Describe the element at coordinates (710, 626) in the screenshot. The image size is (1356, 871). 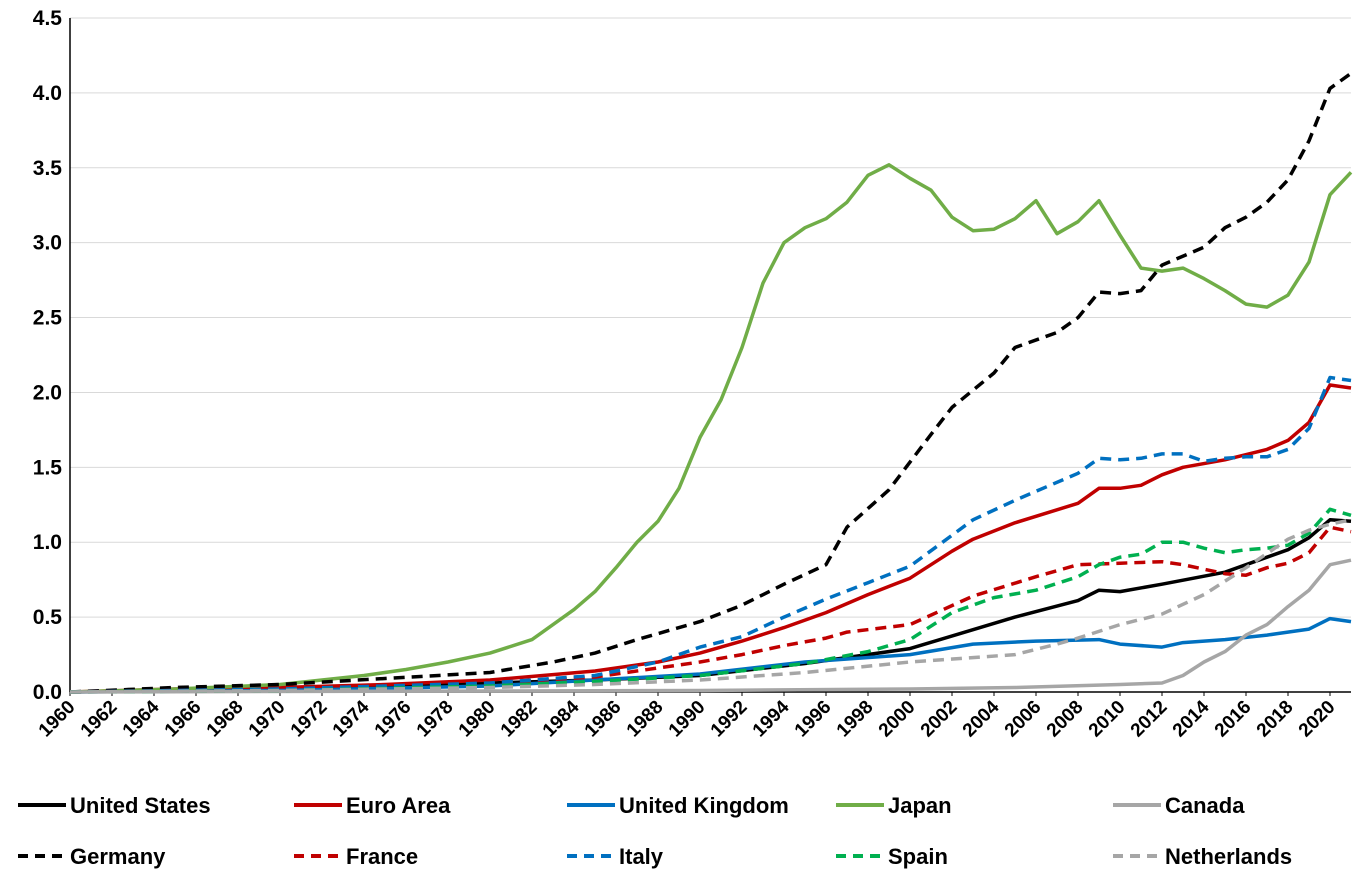
I see `series-line-canada` at that location.